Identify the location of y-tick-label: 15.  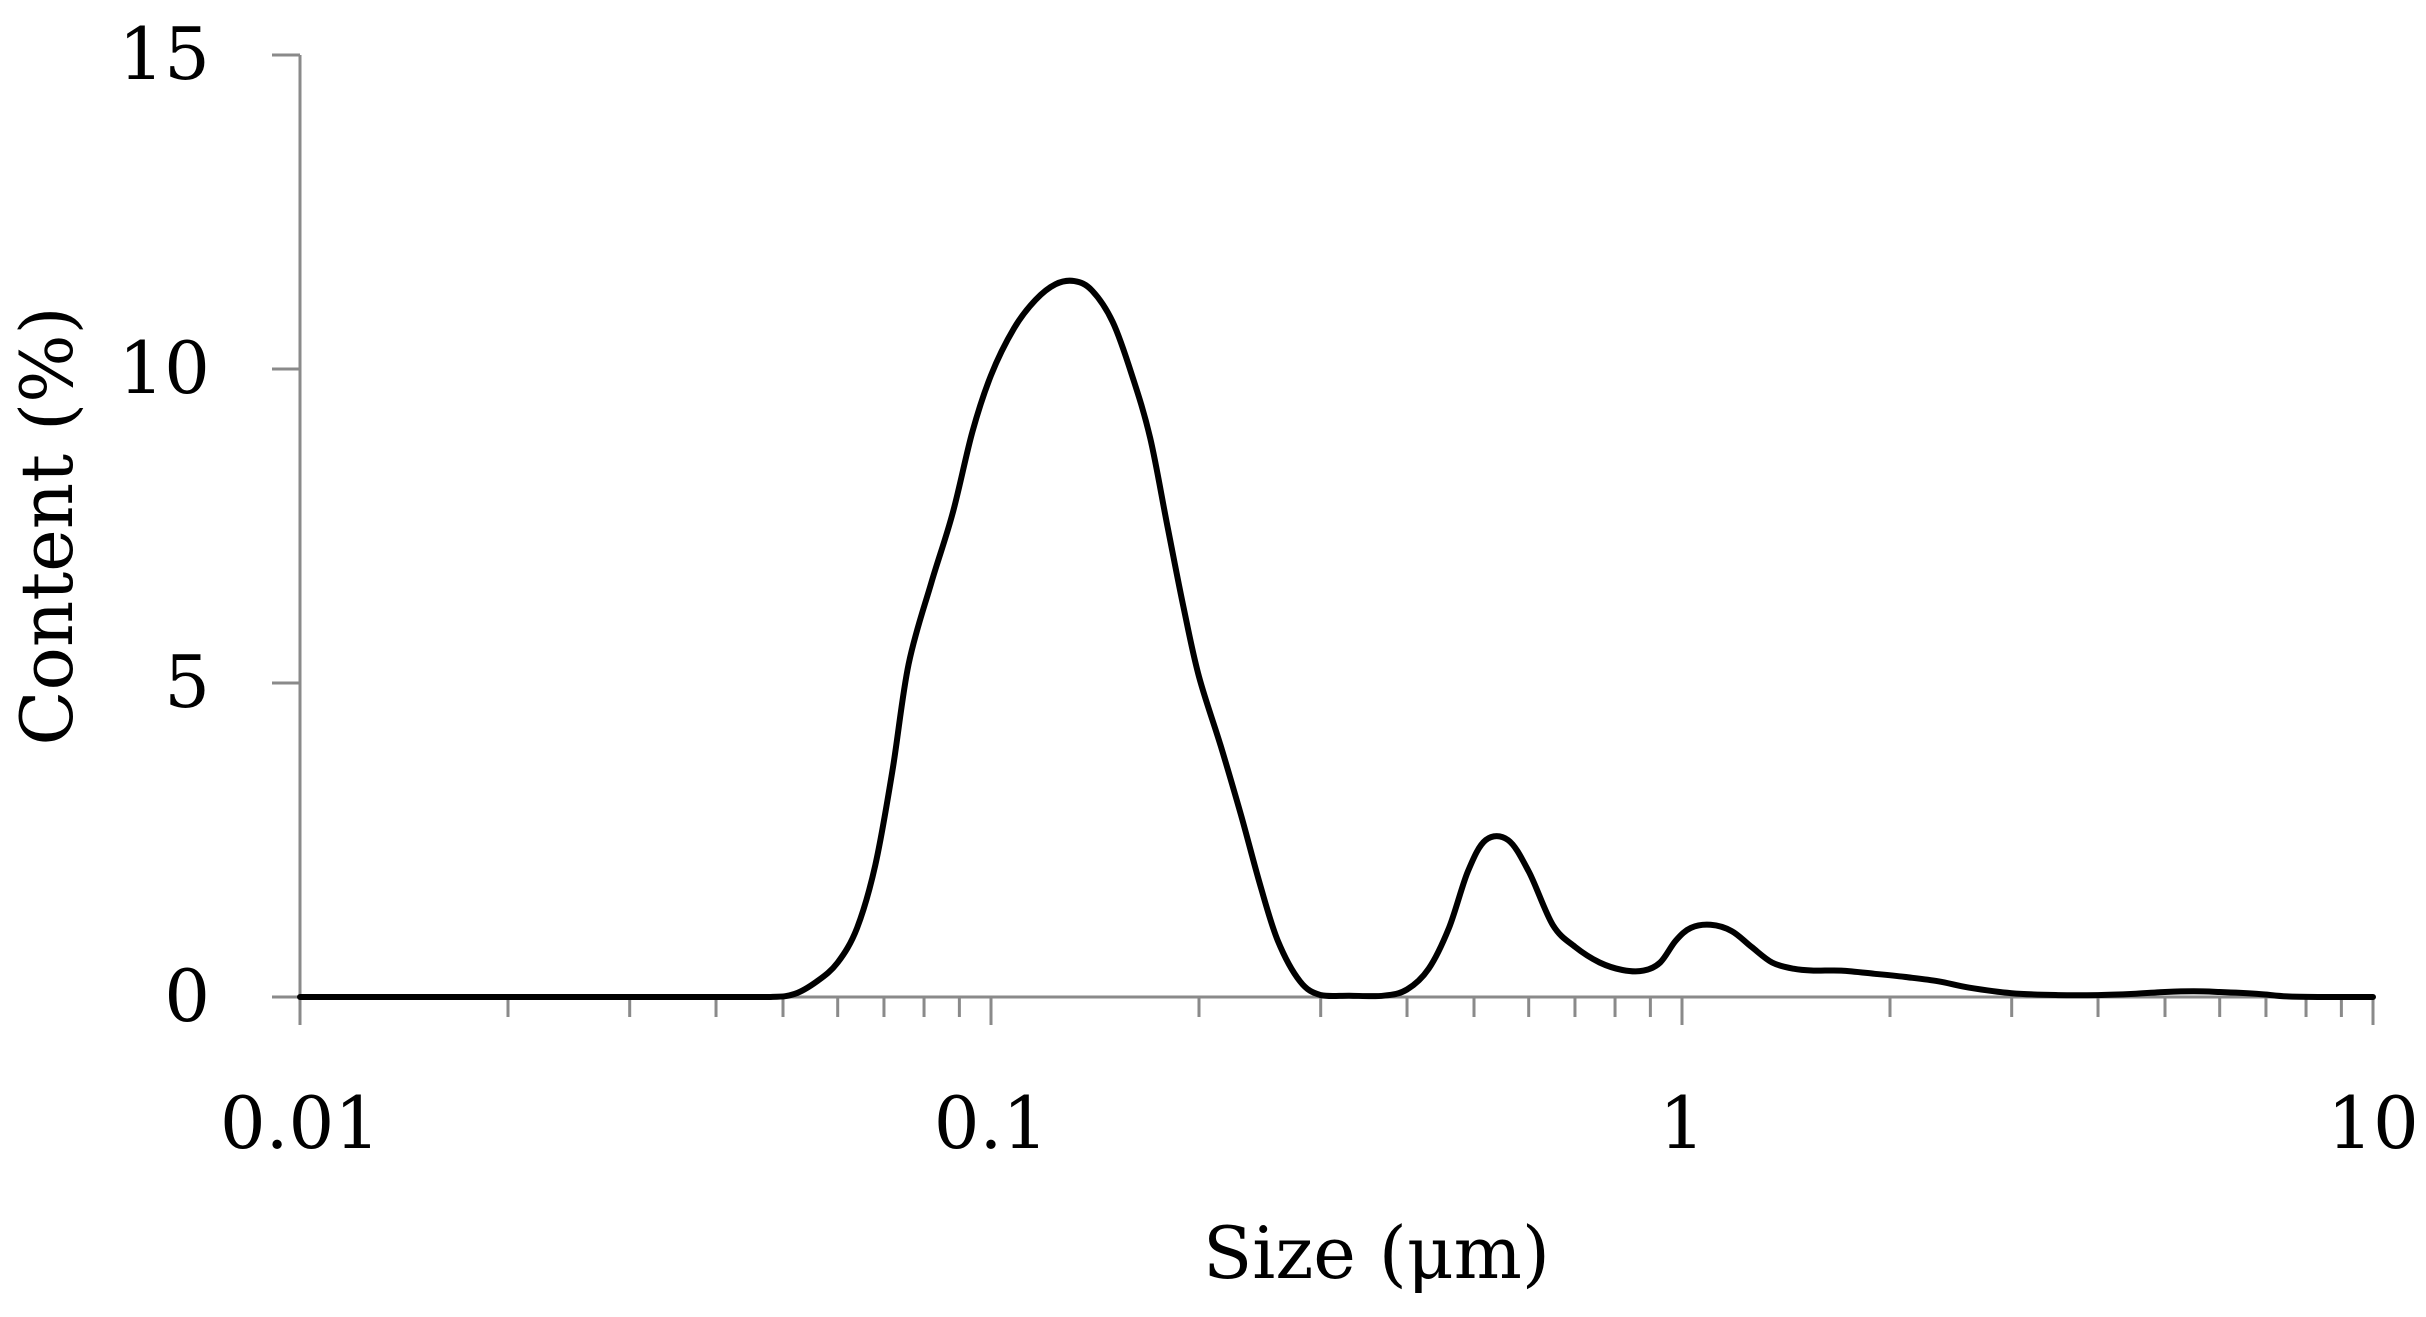
(164, 54).